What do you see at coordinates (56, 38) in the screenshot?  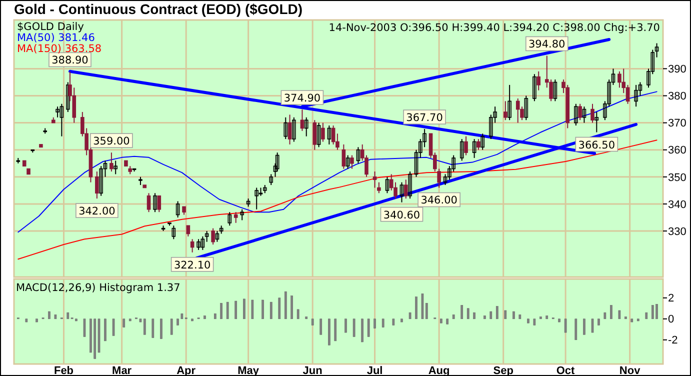 I see `text: MA(50) 381.46` at bounding box center [56, 38].